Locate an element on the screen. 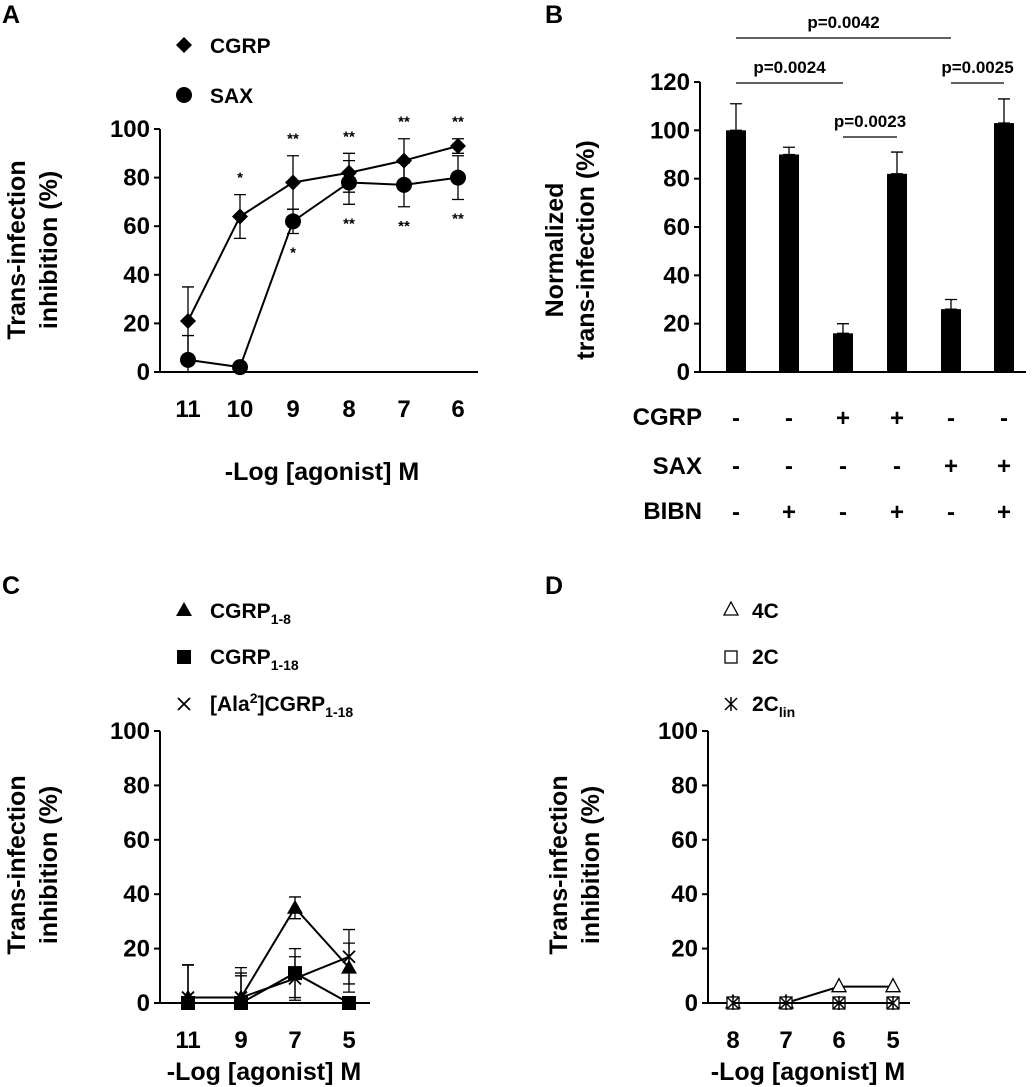 This screenshot has height=1087, width=1033. panel-b-bar-5-error-bar is located at coordinates (951, 304).